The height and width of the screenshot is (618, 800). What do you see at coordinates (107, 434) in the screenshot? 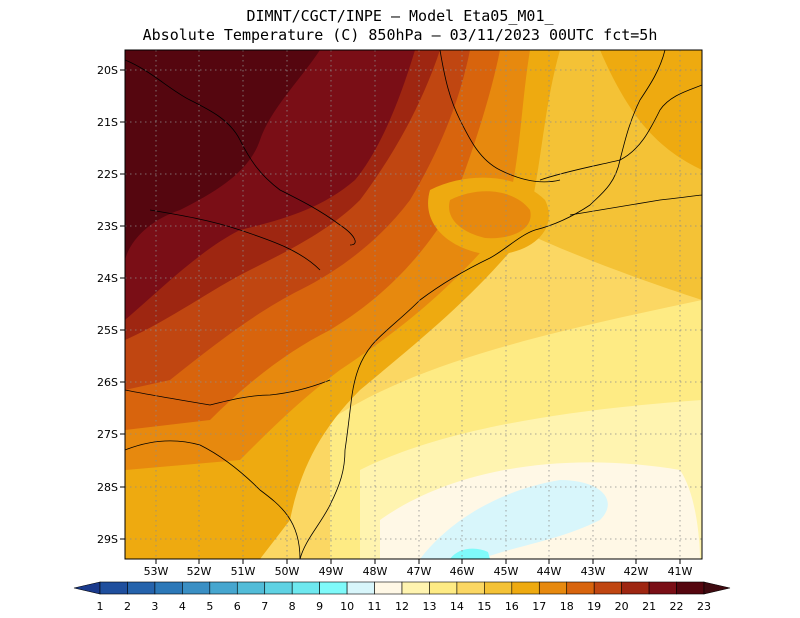
I see `lat-label: 27S` at bounding box center [107, 434].